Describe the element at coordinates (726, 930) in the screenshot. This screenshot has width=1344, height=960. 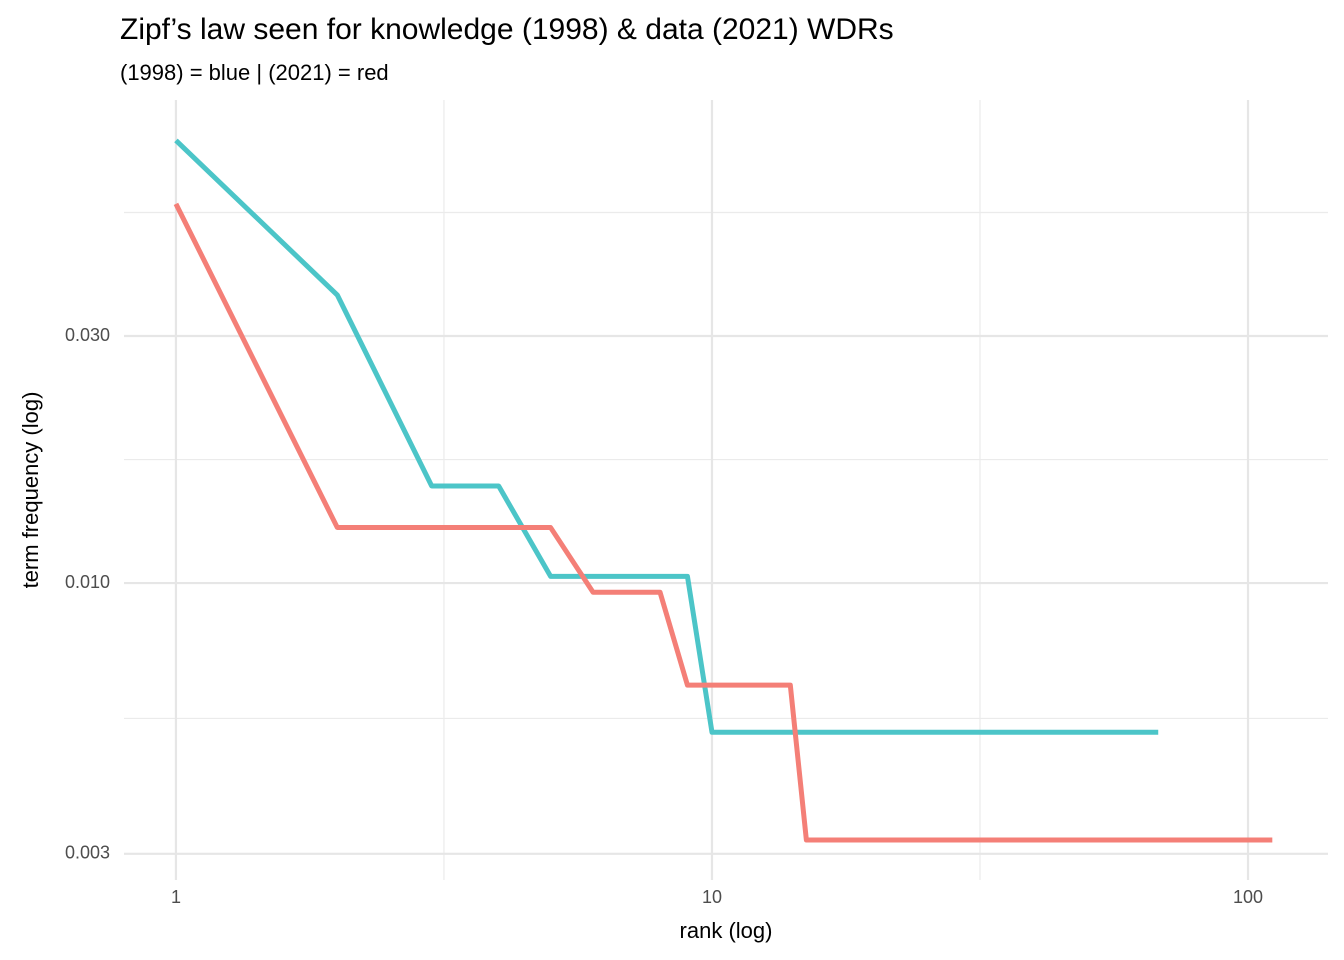
I see `x-axis-label: rank (log)` at that location.